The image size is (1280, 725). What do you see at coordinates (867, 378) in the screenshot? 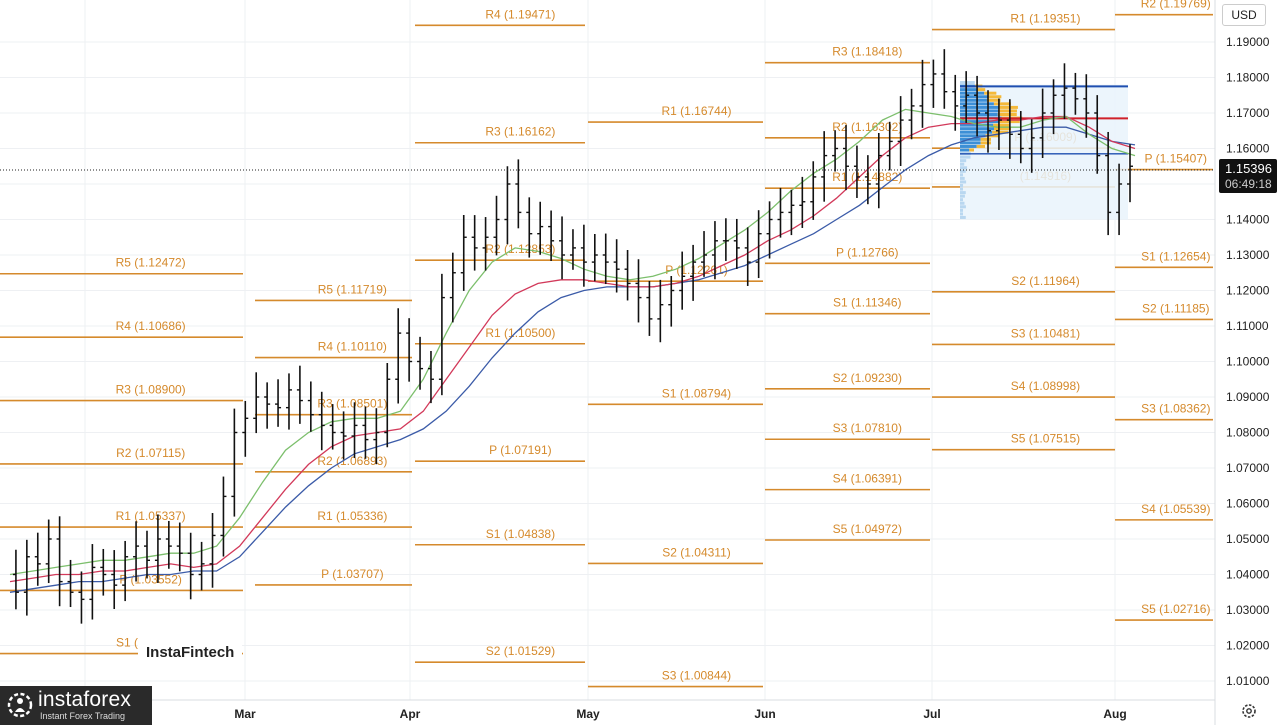
I see `pivot-label-s2: S2 (1.09230)` at bounding box center [867, 378].